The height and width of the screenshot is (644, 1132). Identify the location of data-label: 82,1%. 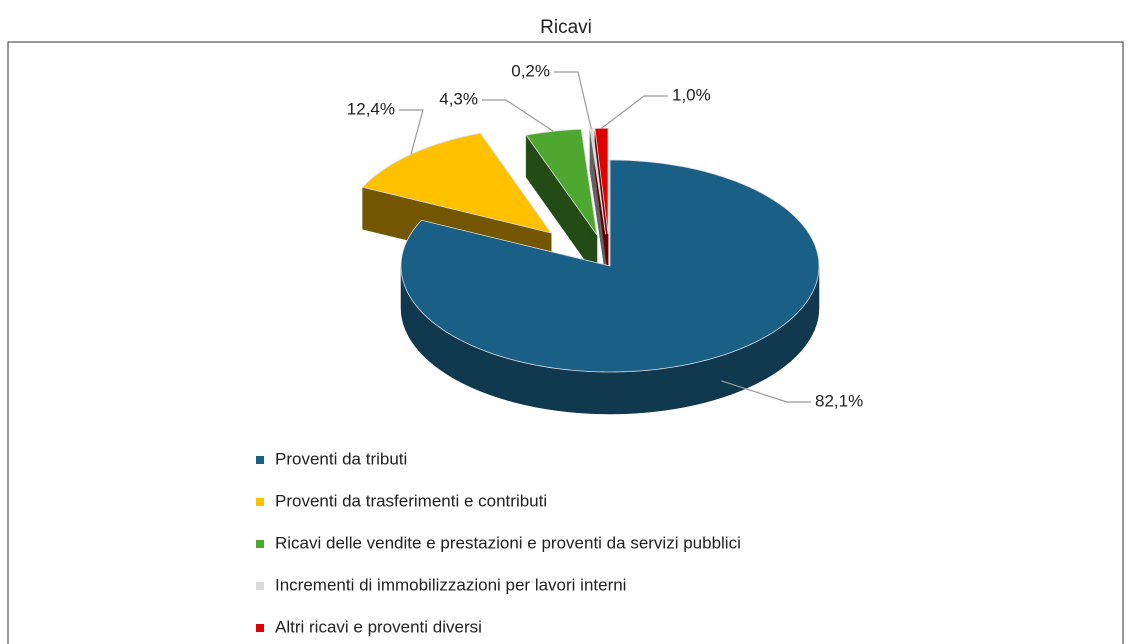
(839, 400).